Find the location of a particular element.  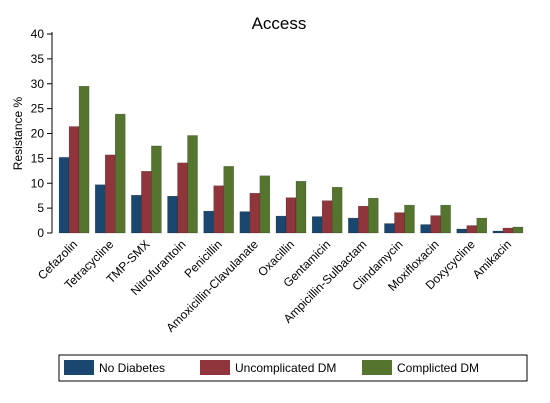

y-tick-label: 15 is located at coordinates (38, 158).